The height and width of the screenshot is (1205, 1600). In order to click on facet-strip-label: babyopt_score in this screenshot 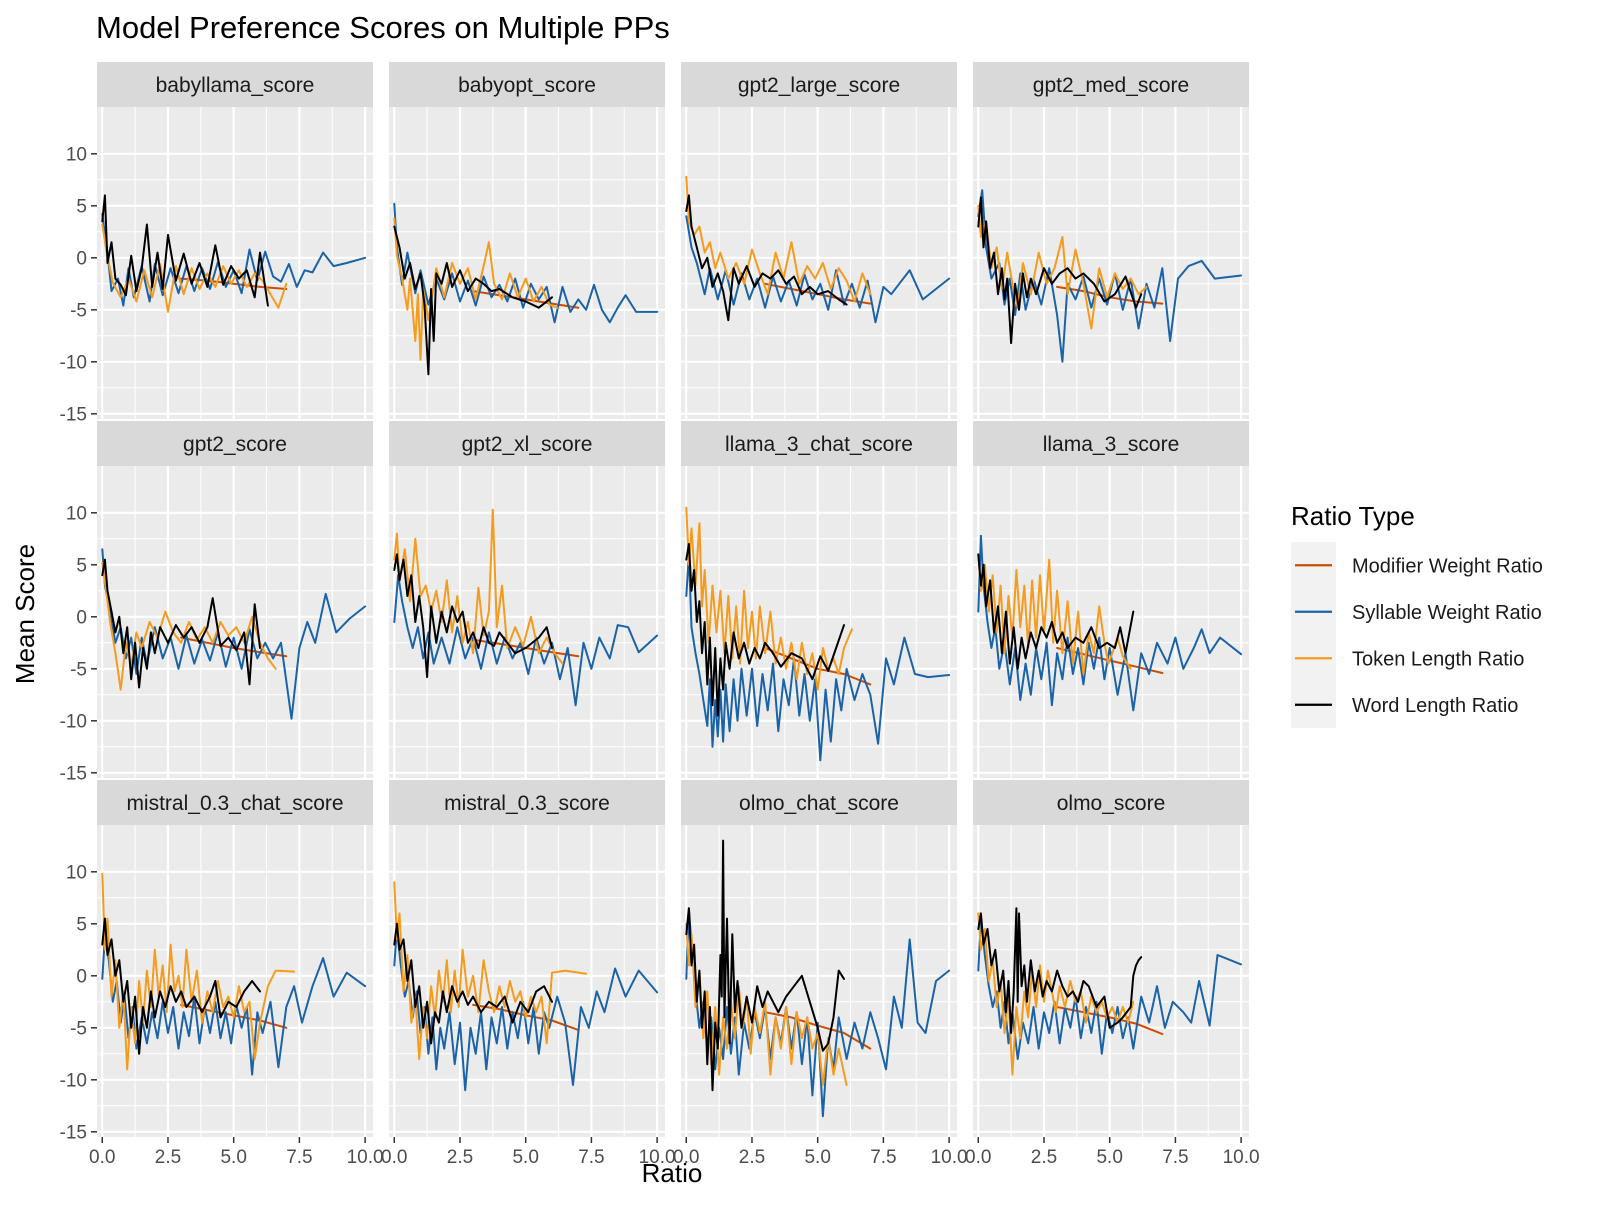, I will do `click(527, 85)`.